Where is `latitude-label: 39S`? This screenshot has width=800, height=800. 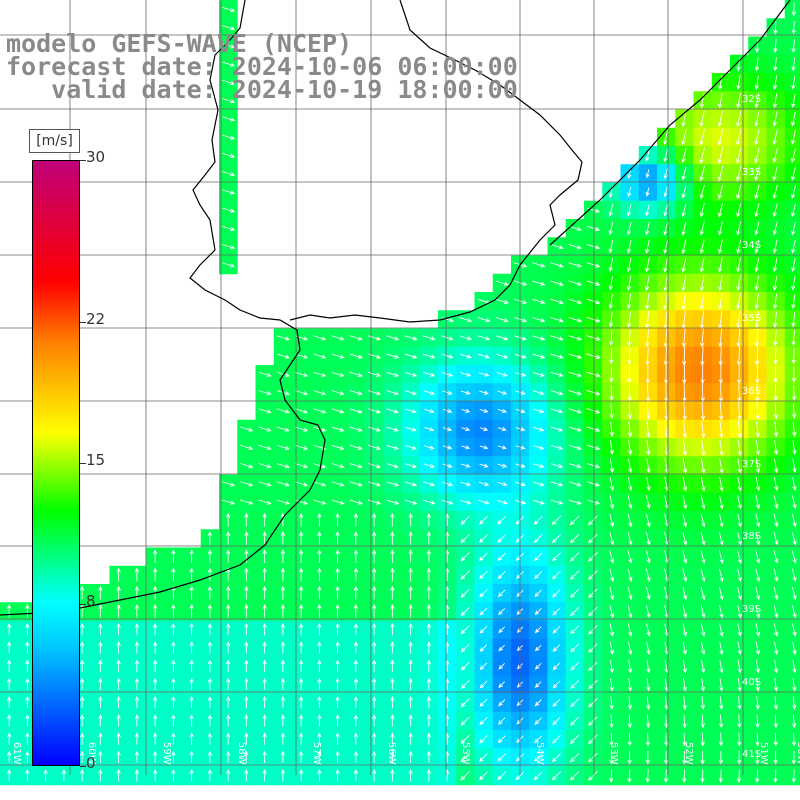 latitude-label: 39S is located at coordinates (751, 609).